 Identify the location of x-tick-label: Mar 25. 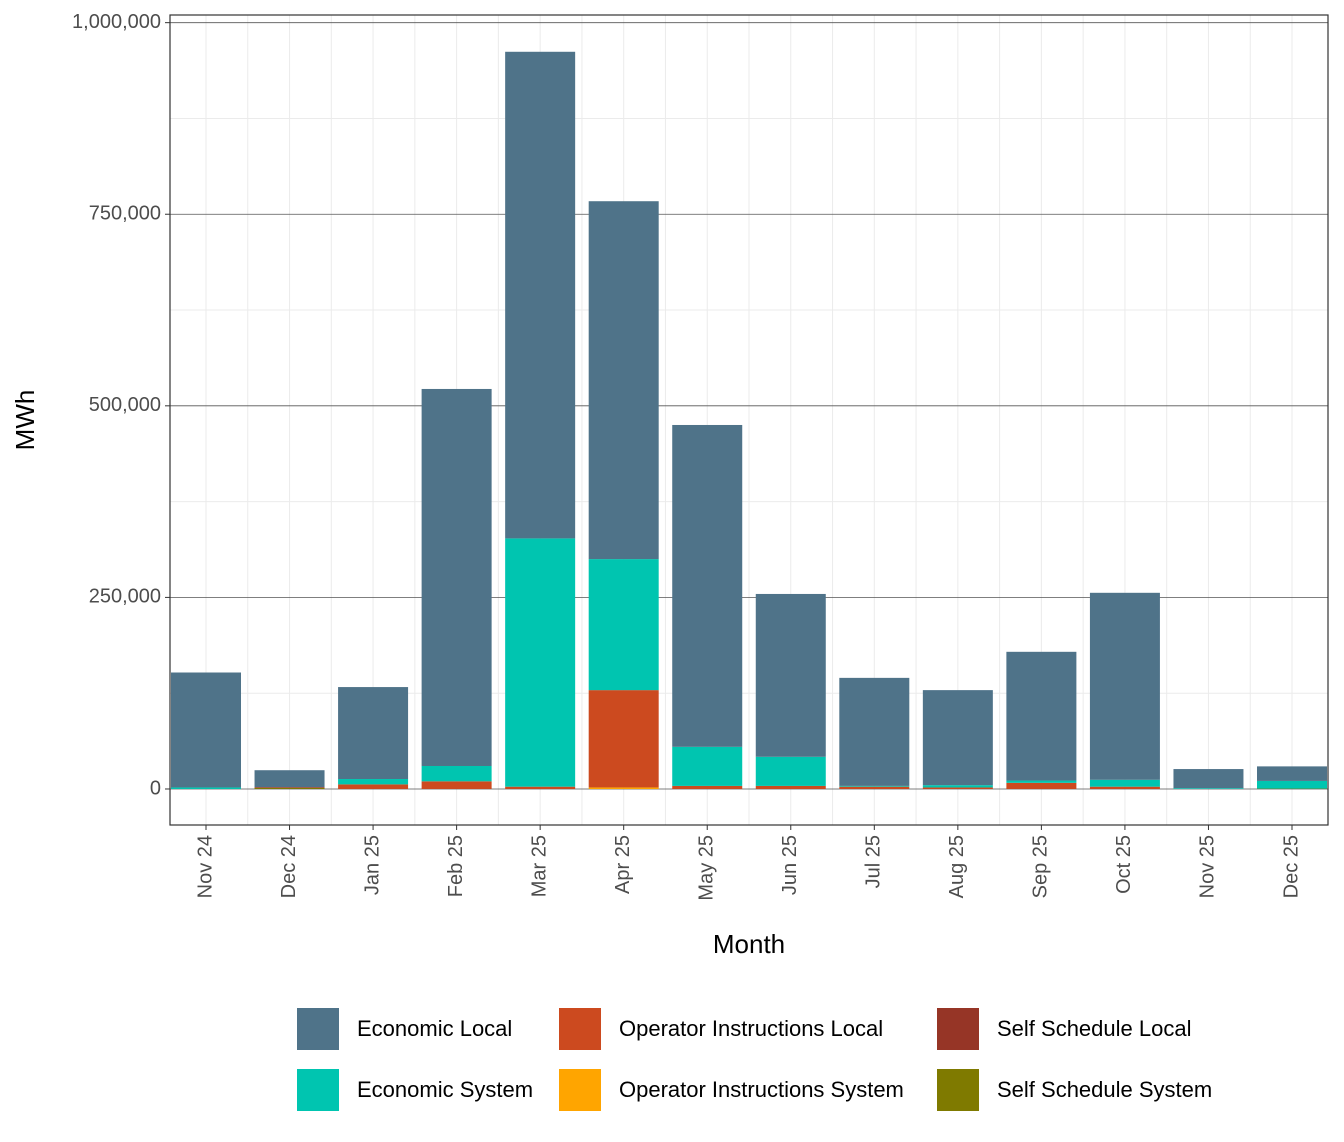
(539, 866).